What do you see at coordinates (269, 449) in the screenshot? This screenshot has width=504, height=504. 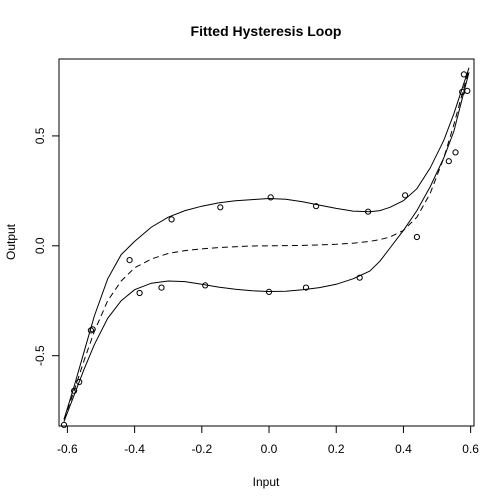 I see `x-tick-label: 0.0` at bounding box center [269, 449].